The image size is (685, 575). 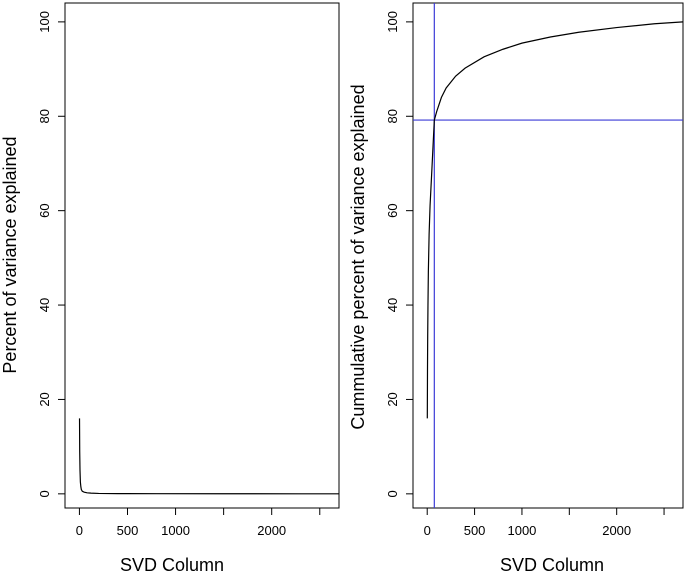 What do you see at coordinates (209, 456) in the screenshot?
I see `variance-curve` at bounding box center [209, 456].